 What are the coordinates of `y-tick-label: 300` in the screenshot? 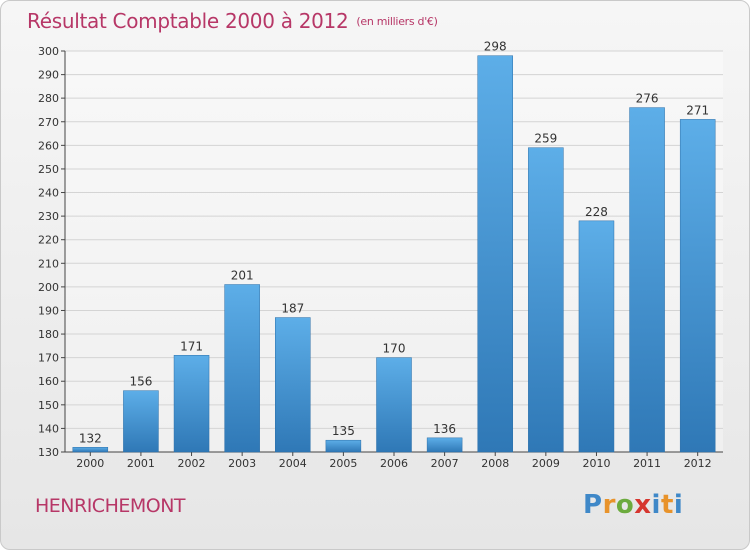 It's located at (48, 51).